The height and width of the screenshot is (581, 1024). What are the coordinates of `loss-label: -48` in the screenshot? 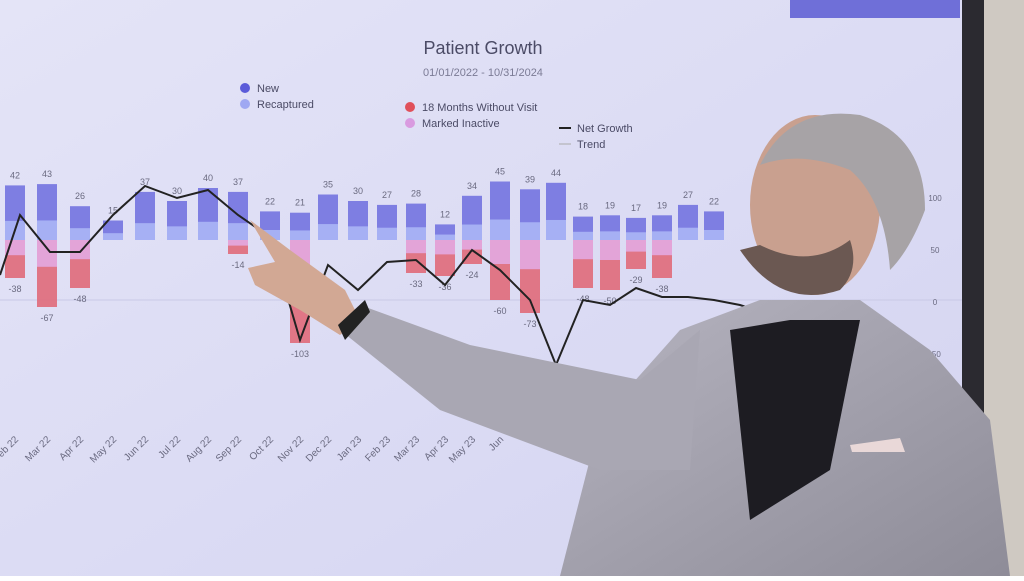 It's located at (79, 299).